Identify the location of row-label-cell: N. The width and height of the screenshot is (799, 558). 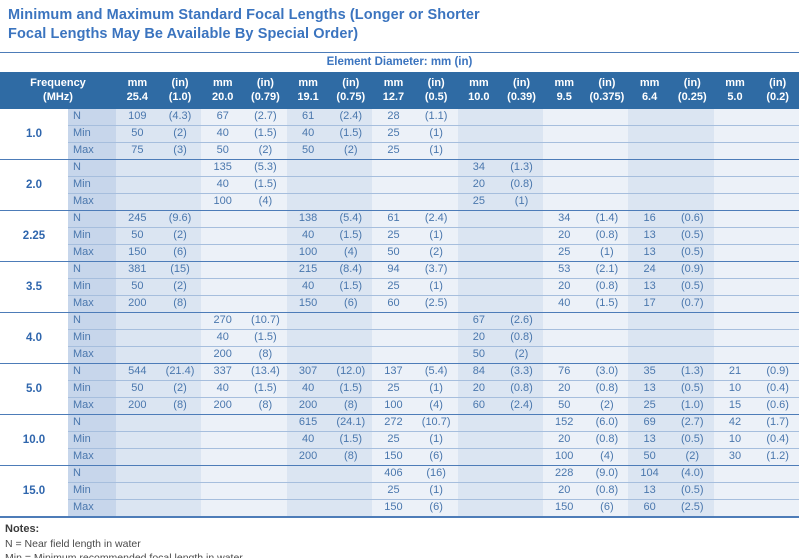
(92, 116).